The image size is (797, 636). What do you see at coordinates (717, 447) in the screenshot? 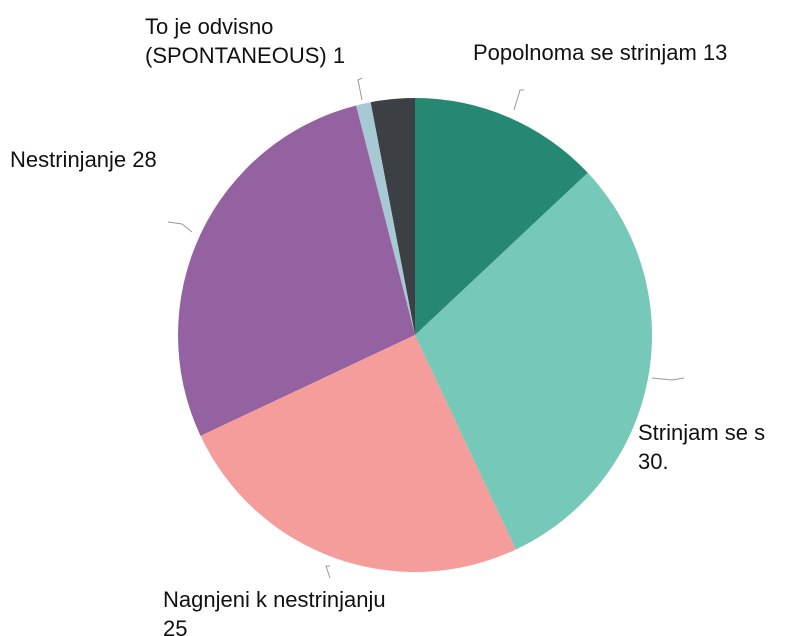
I see `slice-label: Strinjam se s 30.` at bounding box center [717, 447].